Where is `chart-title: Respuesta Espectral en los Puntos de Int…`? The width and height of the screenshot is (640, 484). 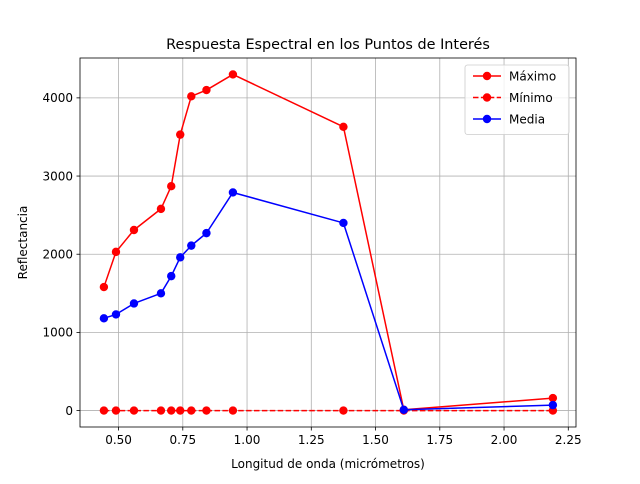 chart-title: Respuesta Espectral en los Puntos de Int… is located at coordinates (328, 45).